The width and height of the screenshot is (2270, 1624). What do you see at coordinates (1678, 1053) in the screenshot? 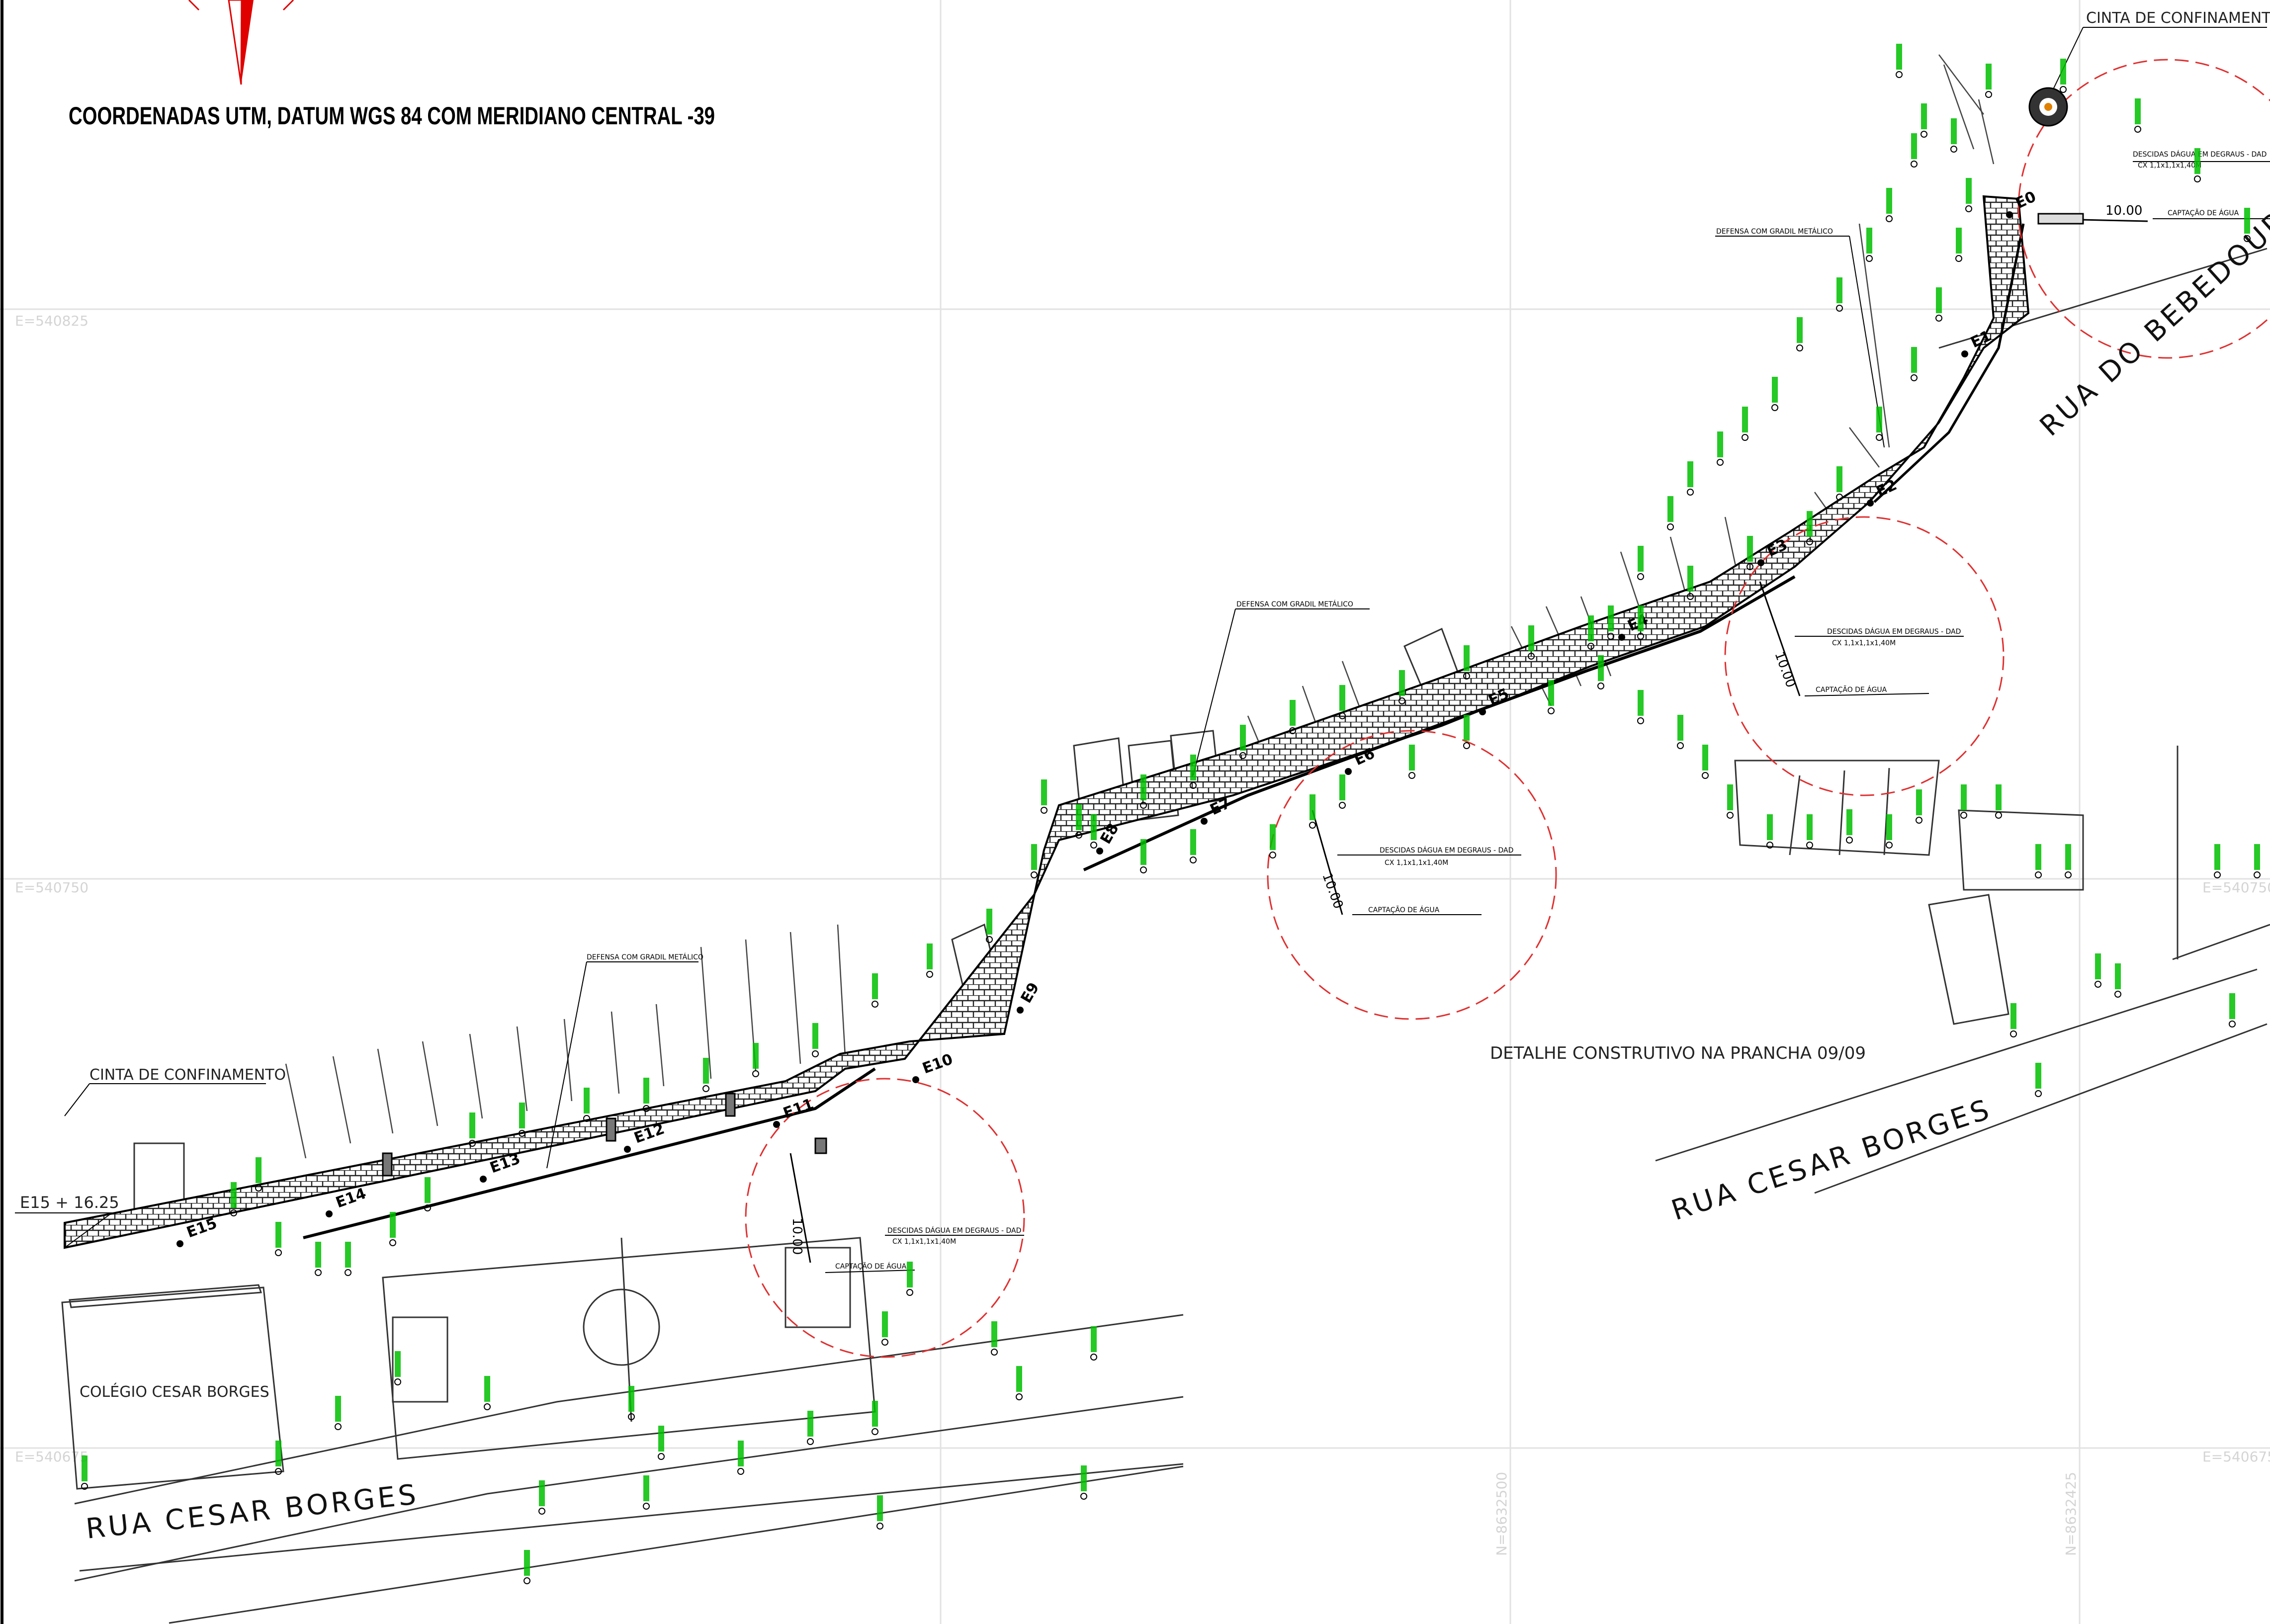
I see `detalhe-construtivo-label: DETALHE CONSTRUTIVO NA PRANCHA 09/09` at bounding box center [1678, 1053].